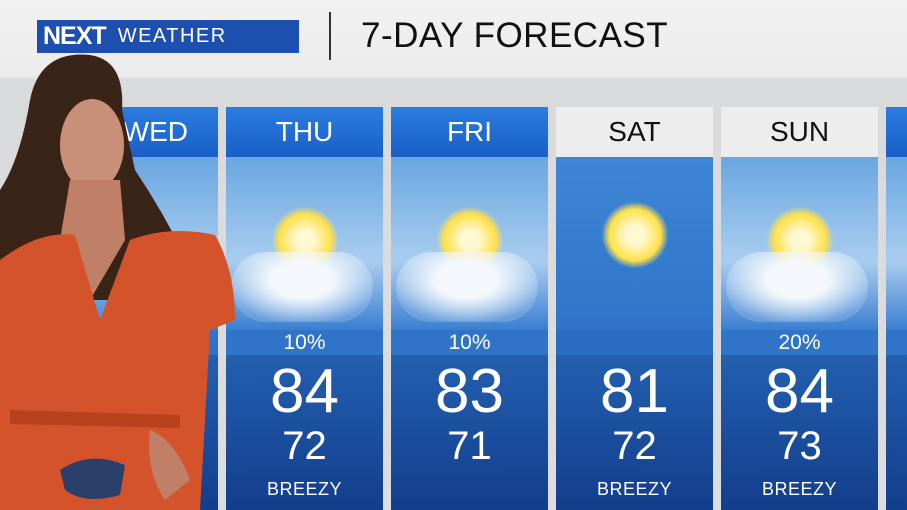  Describe the element at coordinates (634, 235) in the screenshot. I see `sunny-icon` at that location.